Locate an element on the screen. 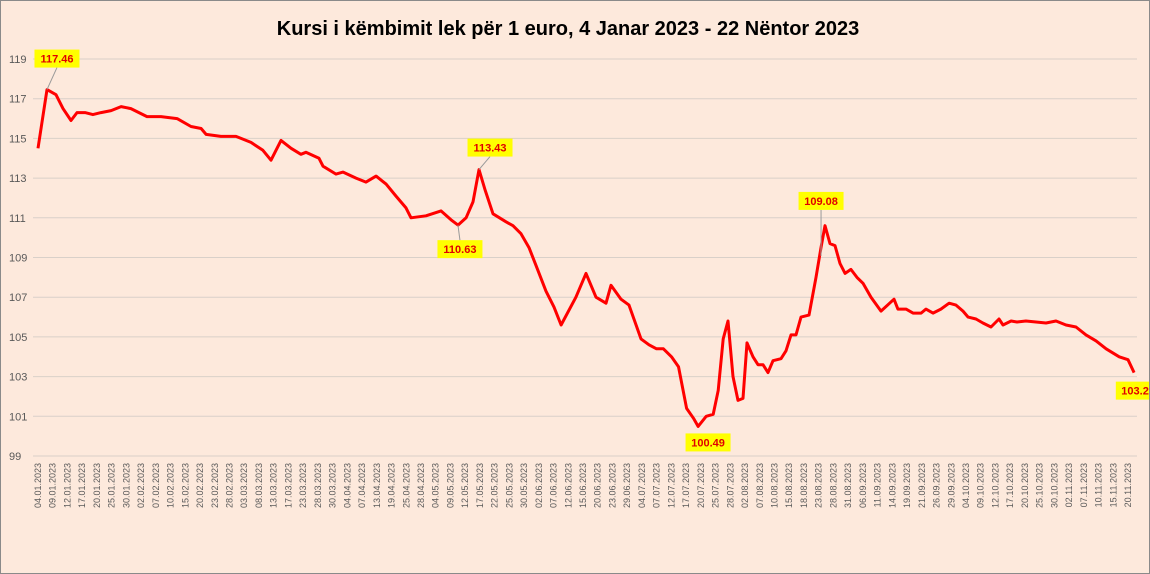  y-axis-ticks: 99 101 103 105 107 109 111 113 115 117 119 is located at coordinates (18, 258).